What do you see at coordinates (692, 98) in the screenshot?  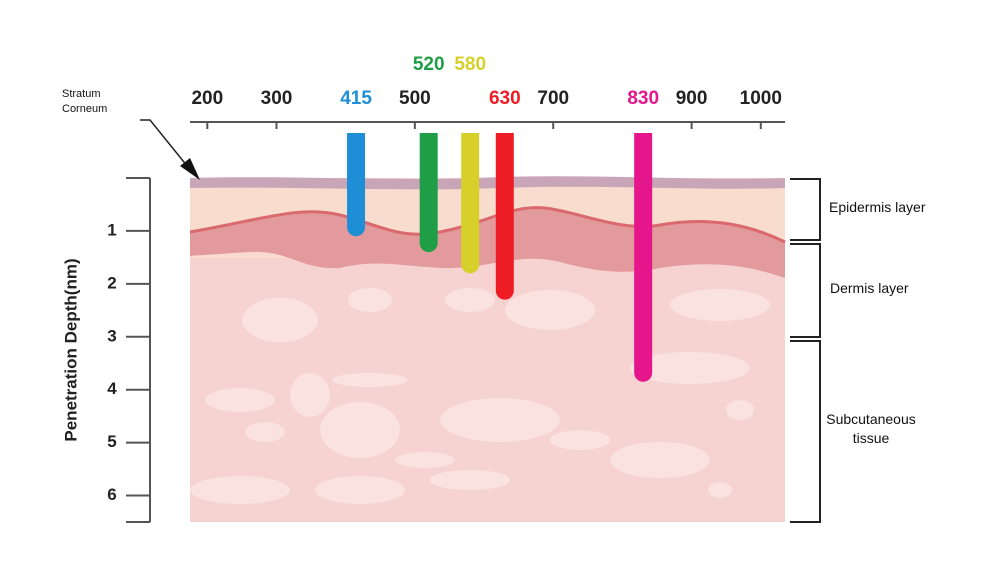 I see `x-tick-label: 900` at bounding box center [692, 98].